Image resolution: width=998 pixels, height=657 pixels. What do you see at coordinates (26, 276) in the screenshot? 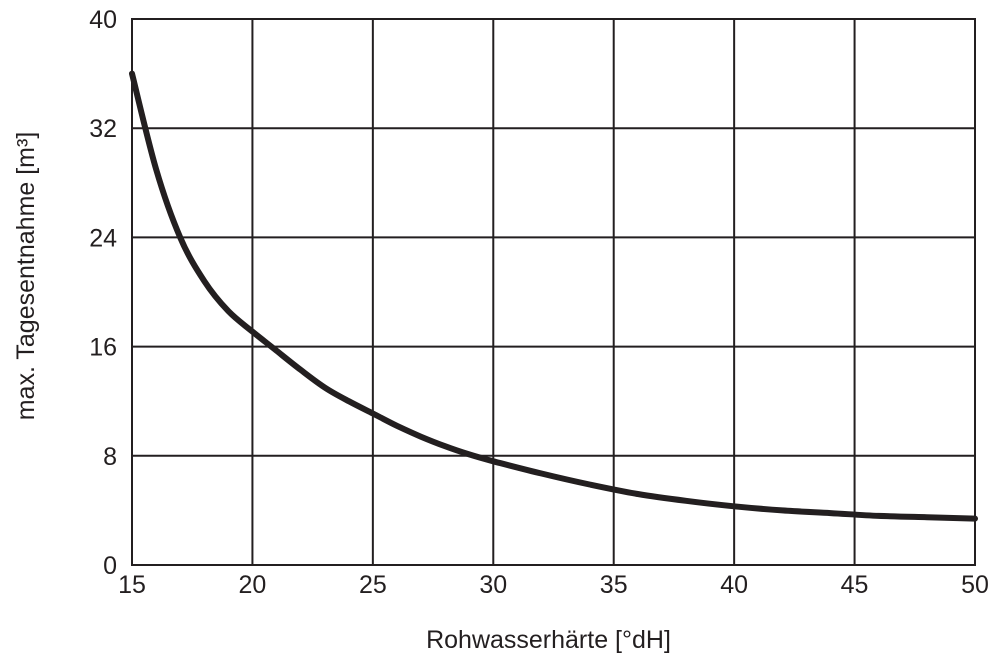
I see `y-axis-label: max. Tagesentnahme [m³]` at bounding box center [26, 276].